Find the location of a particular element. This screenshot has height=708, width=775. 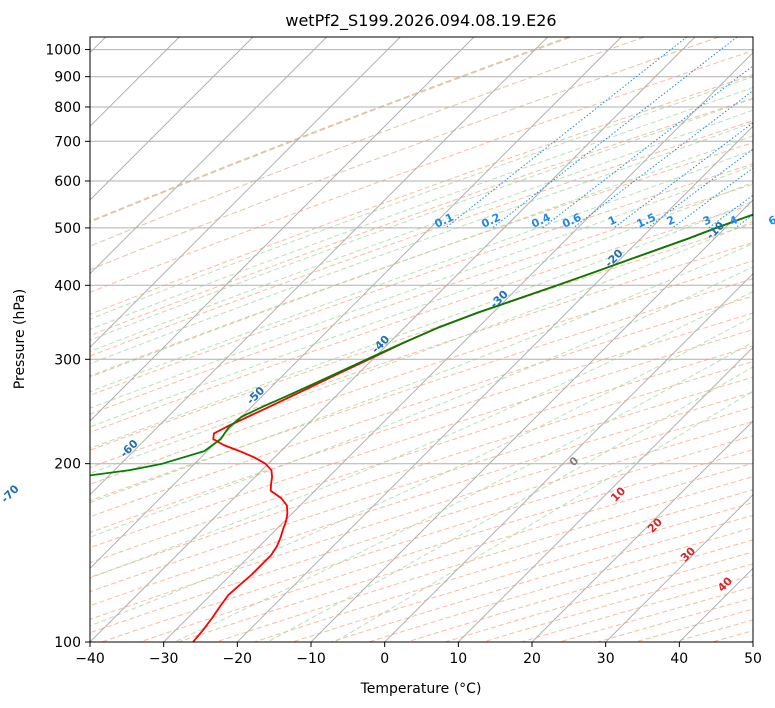

y-tick-label: 1000 is located at coordinates (63, 51).